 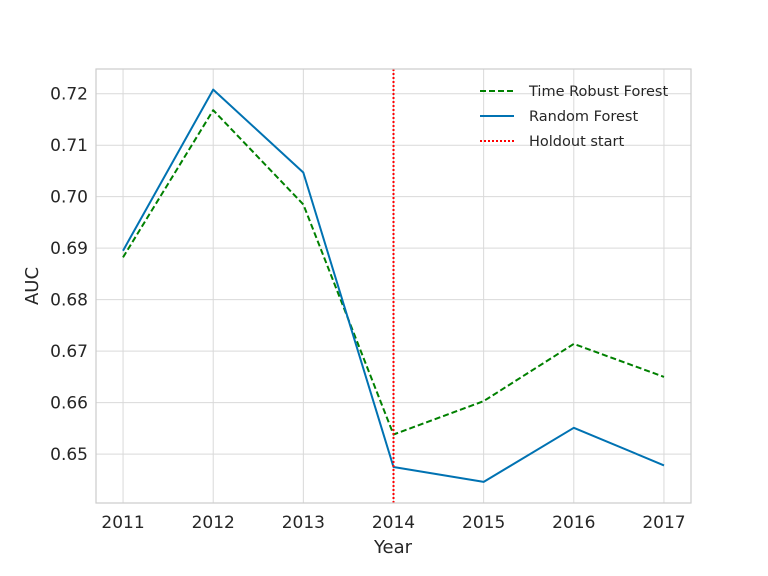 What do you see at coordinates (32, 286) in the screenshot?
I see `y-axis-label: AUC` at bounding box center [32, 286].